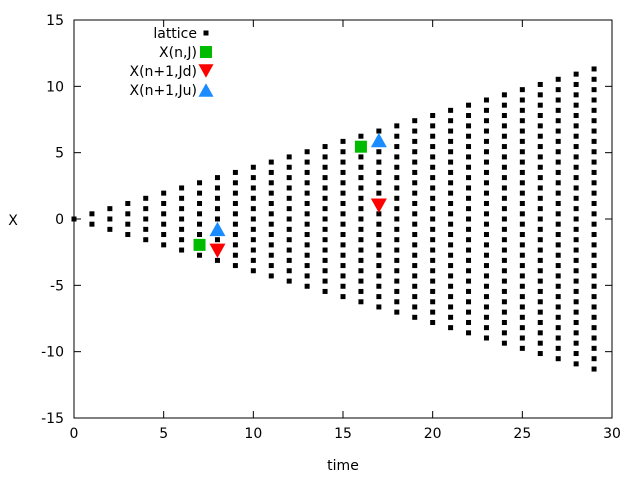 This screenshot has height=480, width=640. I want to click on legend-label: X(n+1,Jd), so click(164, 72).